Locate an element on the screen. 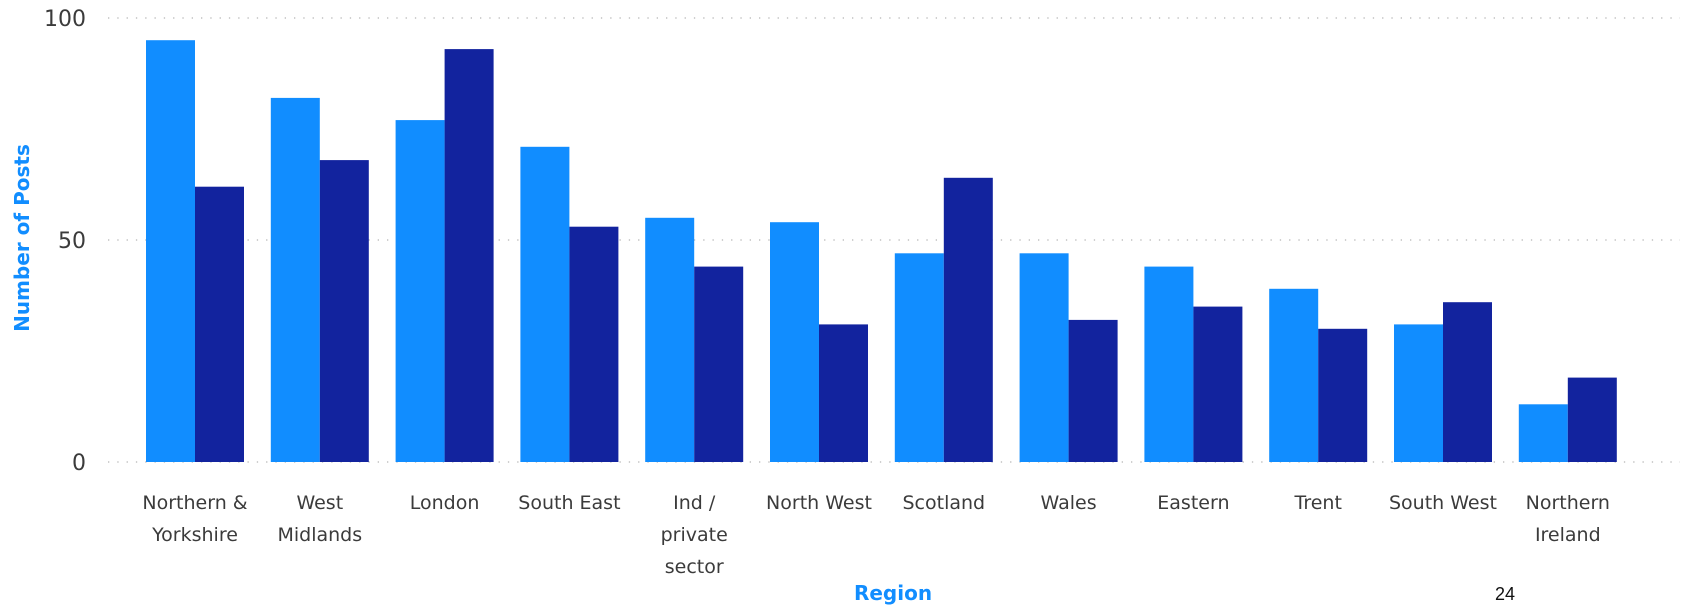 Image resolution: width=1684 pixels, height=606 pixels. x-category-label-line: sector is located at coordinates (694, 567).